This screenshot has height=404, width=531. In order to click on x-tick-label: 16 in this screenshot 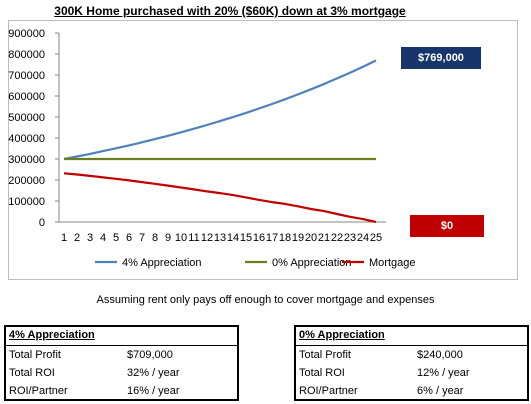, I will do `click(259, 238)`.